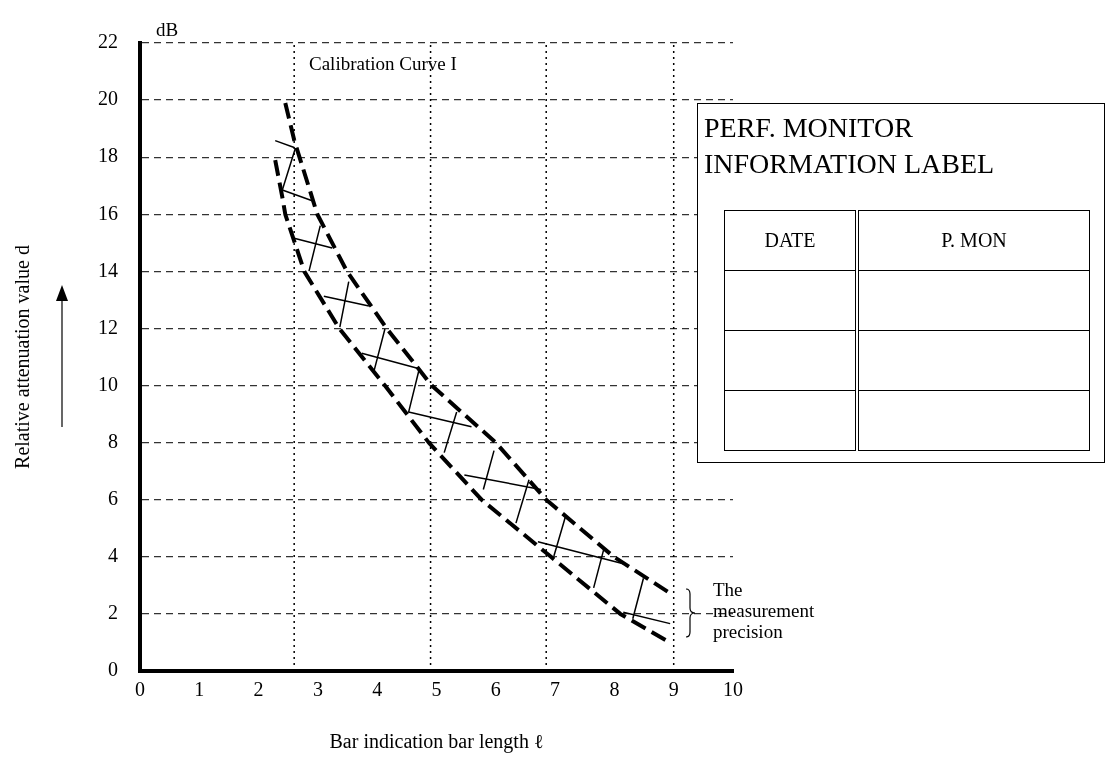 The image size is (1107, 767). Describe the element at coordinates (317, 689) in the screenshot. I see `x-tick-label: 3` at that location.